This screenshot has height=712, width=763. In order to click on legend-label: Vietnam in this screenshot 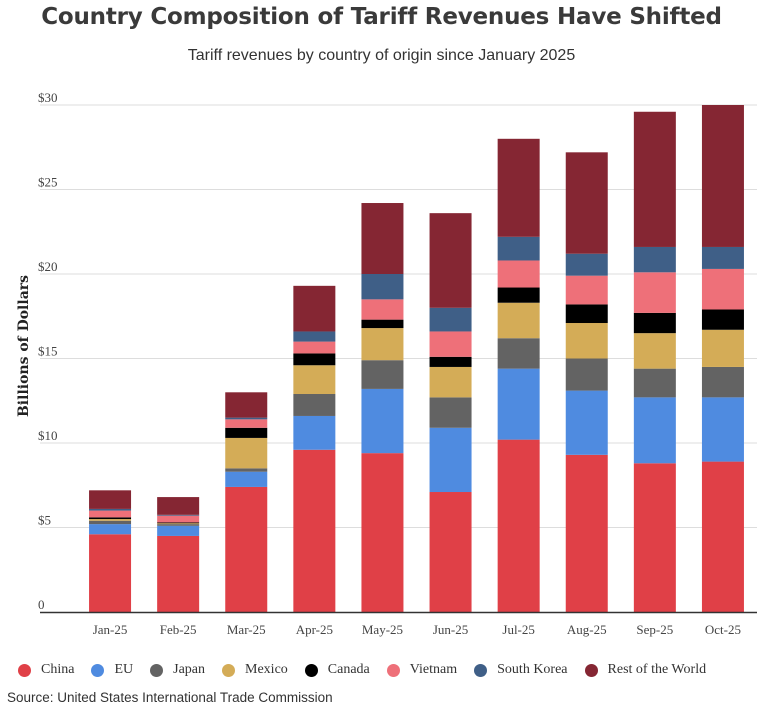, I will do `click(433, 669)`.